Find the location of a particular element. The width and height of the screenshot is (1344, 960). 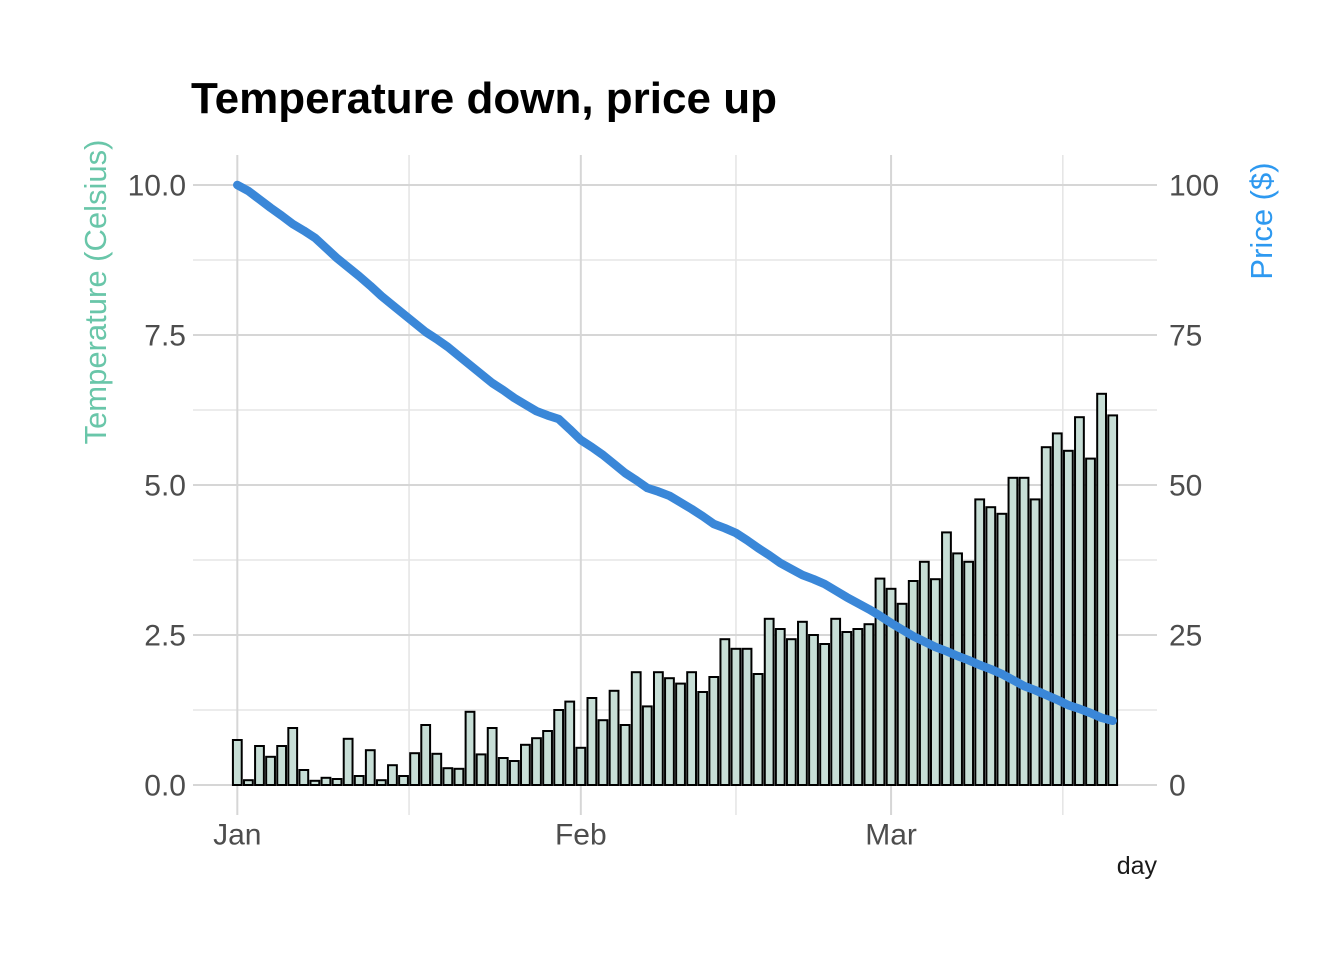

left-tick-label: 0.0 is located at coordinates (165, 786).